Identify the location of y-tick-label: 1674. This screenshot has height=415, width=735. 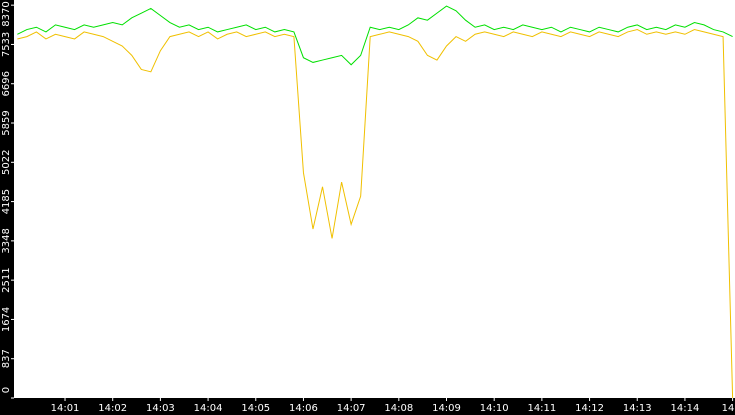
(6, 319).